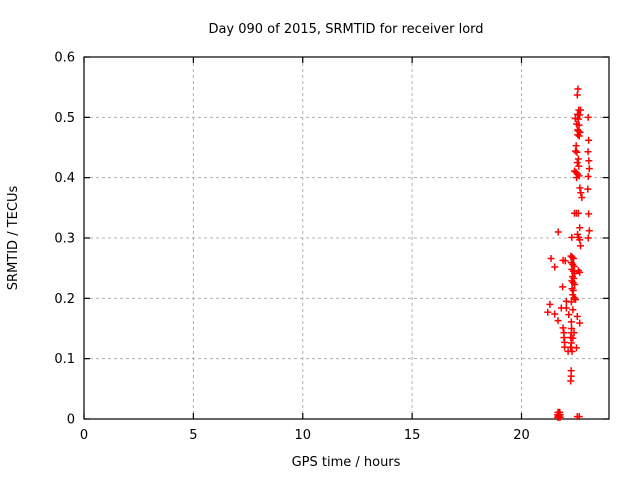 Image resolution: width=640 pixels, height=480 pixels. I want to click on svg-text: 15, so click(412, 435).